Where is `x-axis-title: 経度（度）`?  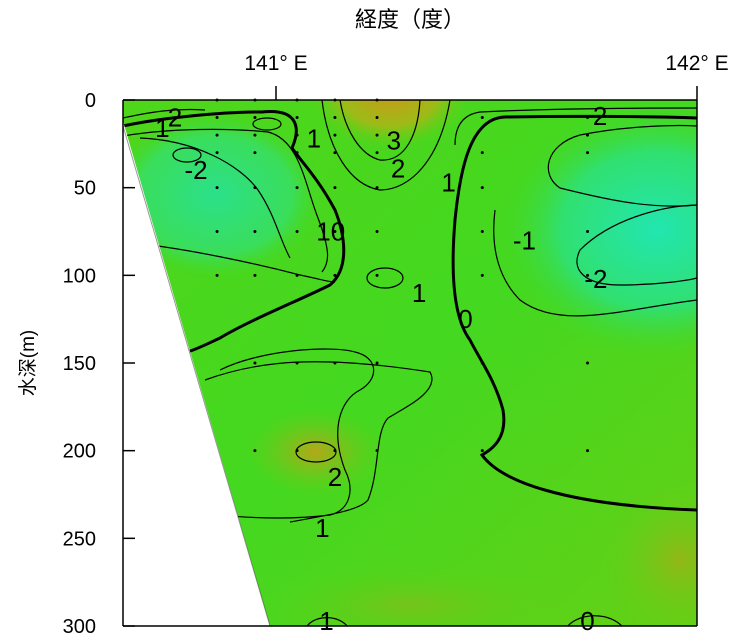 x-axis-title: 経度（度） is located at coordinates (410, 19).